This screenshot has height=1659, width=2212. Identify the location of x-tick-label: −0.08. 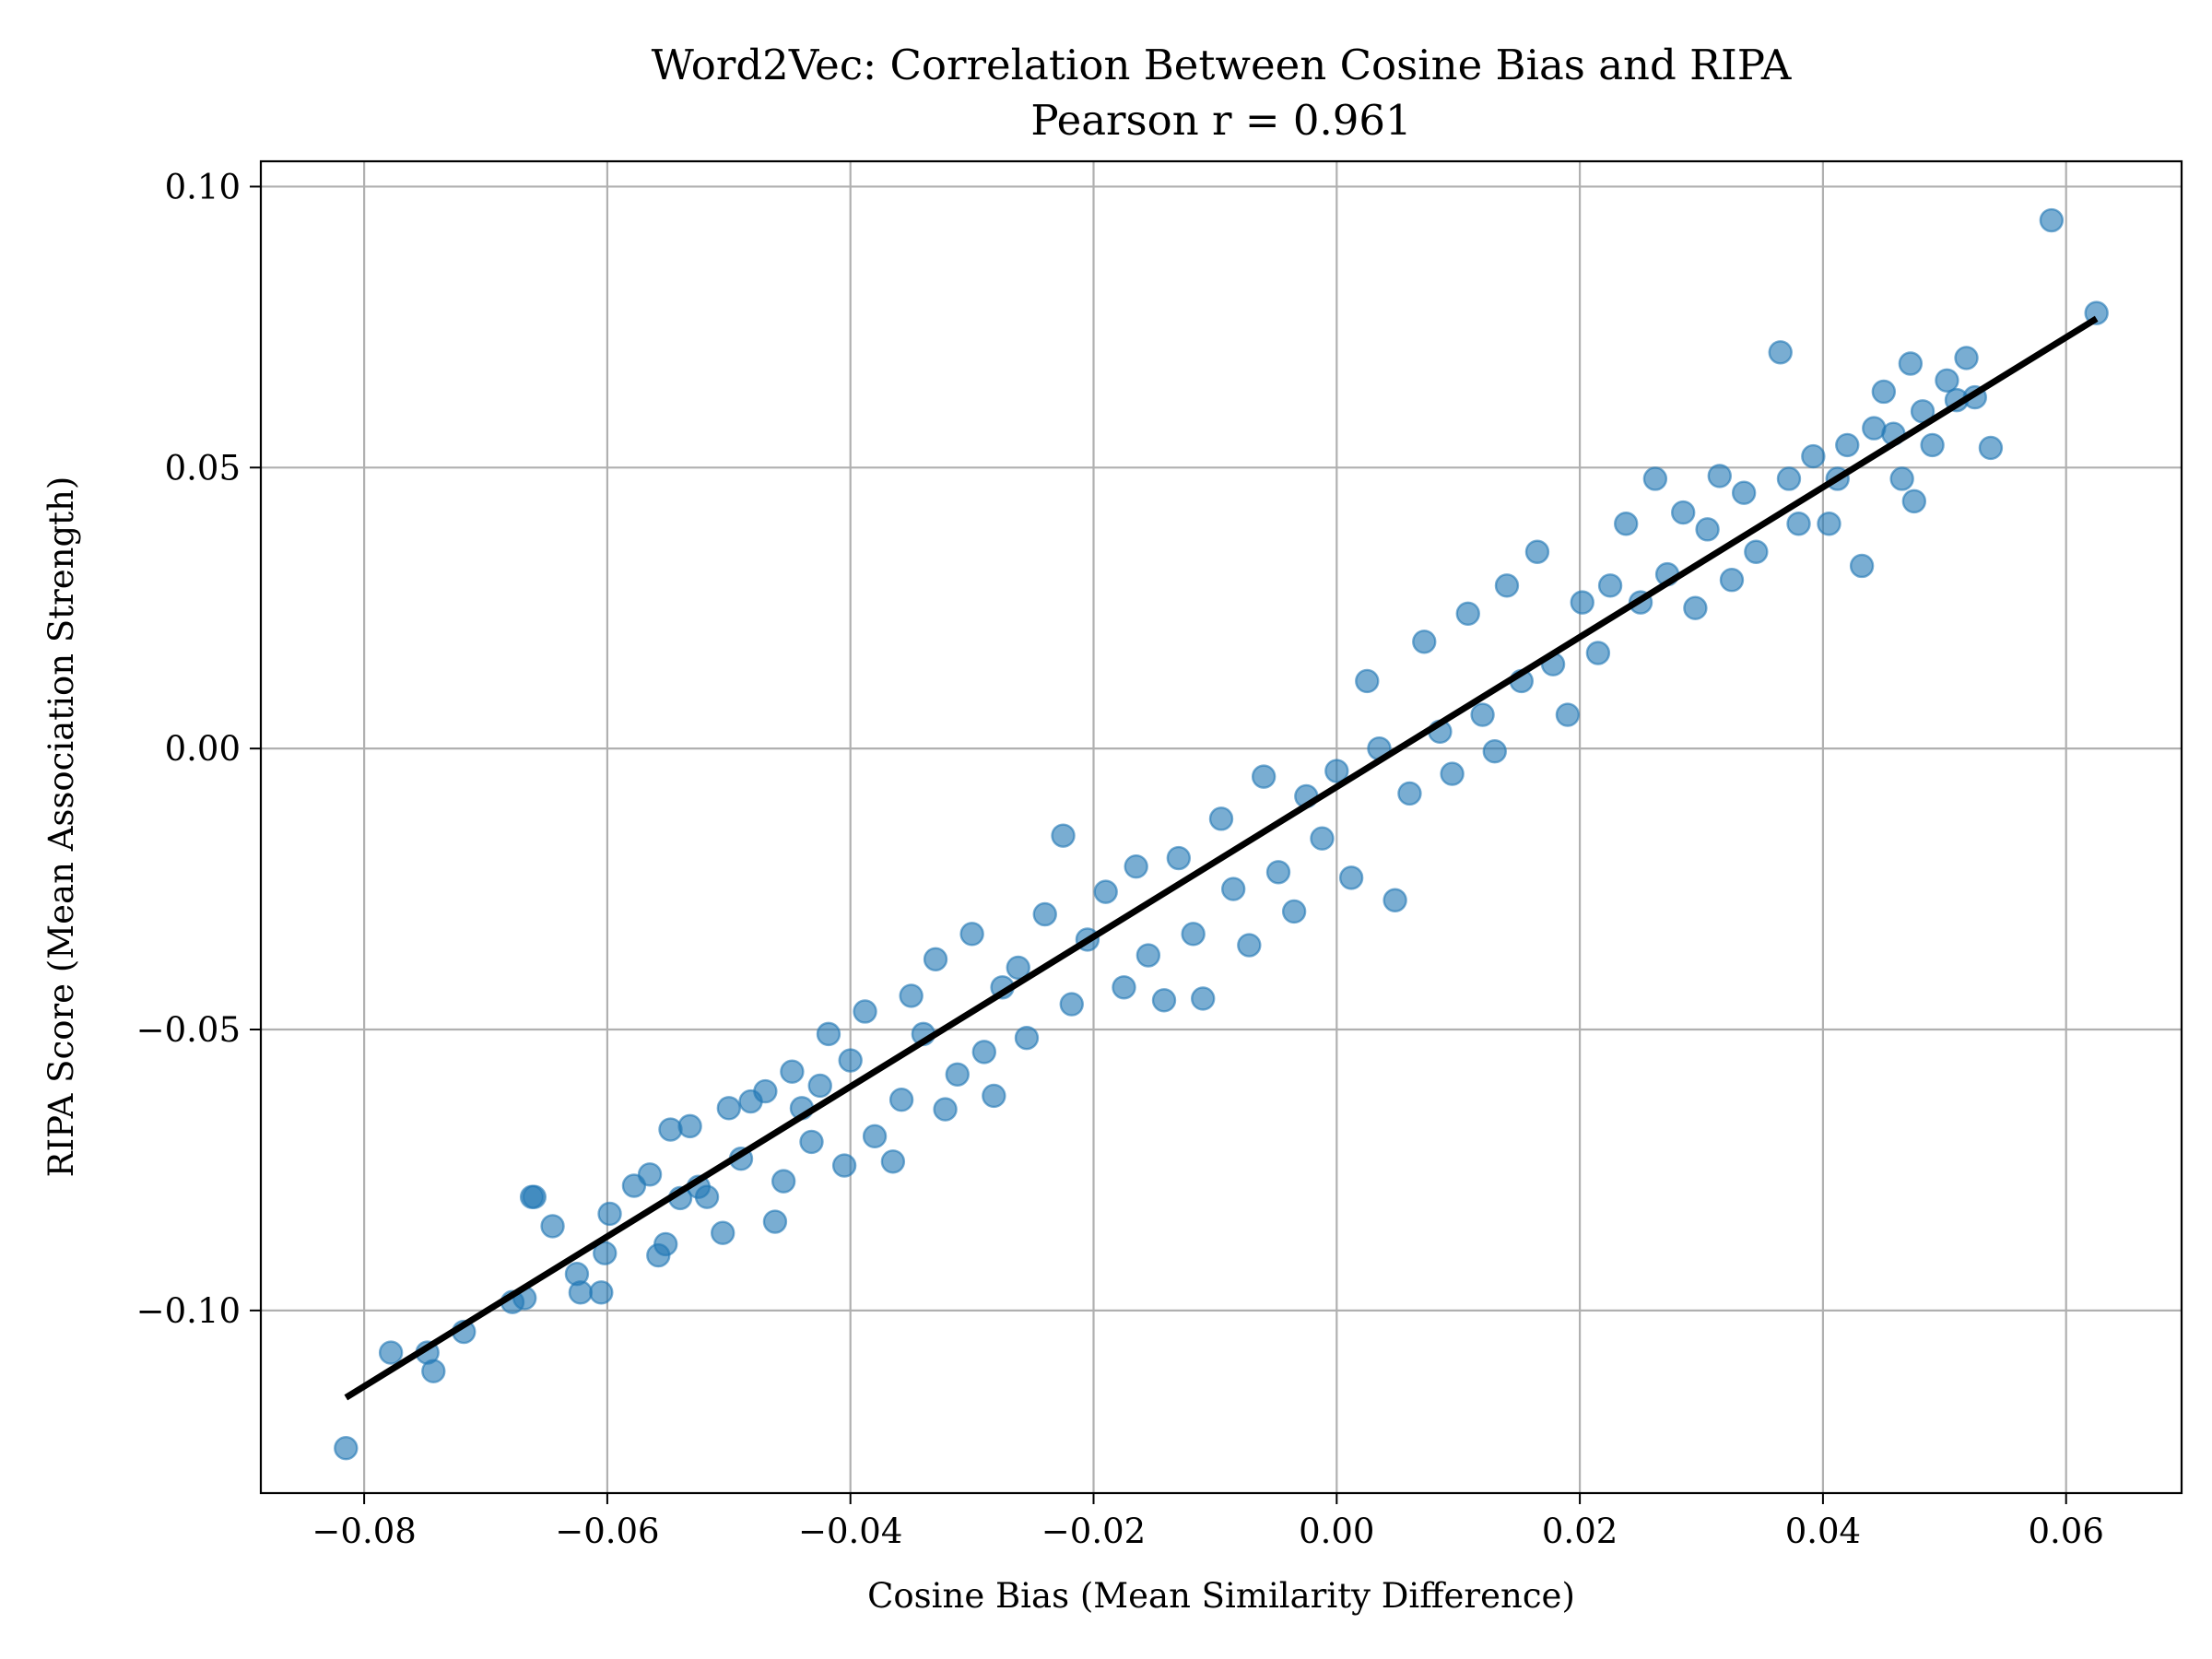
(364, 1531).